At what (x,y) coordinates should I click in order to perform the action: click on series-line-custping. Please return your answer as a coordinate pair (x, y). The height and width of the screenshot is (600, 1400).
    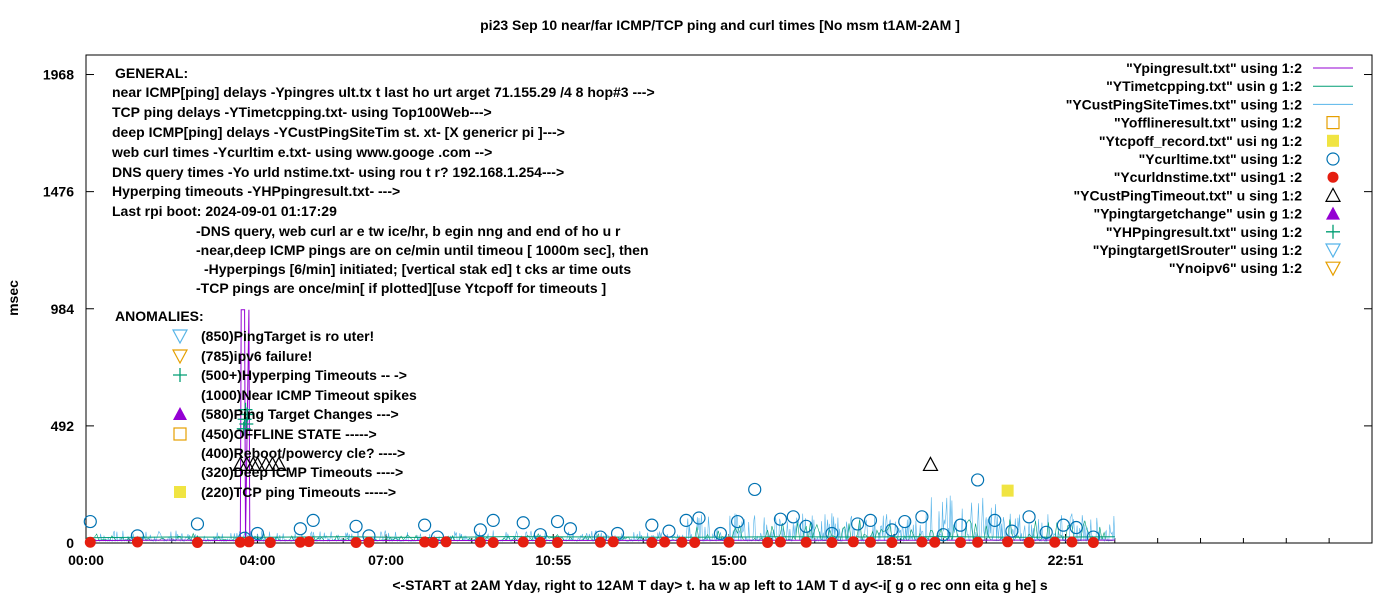
    Looking at the image, I should click on (605, 519).